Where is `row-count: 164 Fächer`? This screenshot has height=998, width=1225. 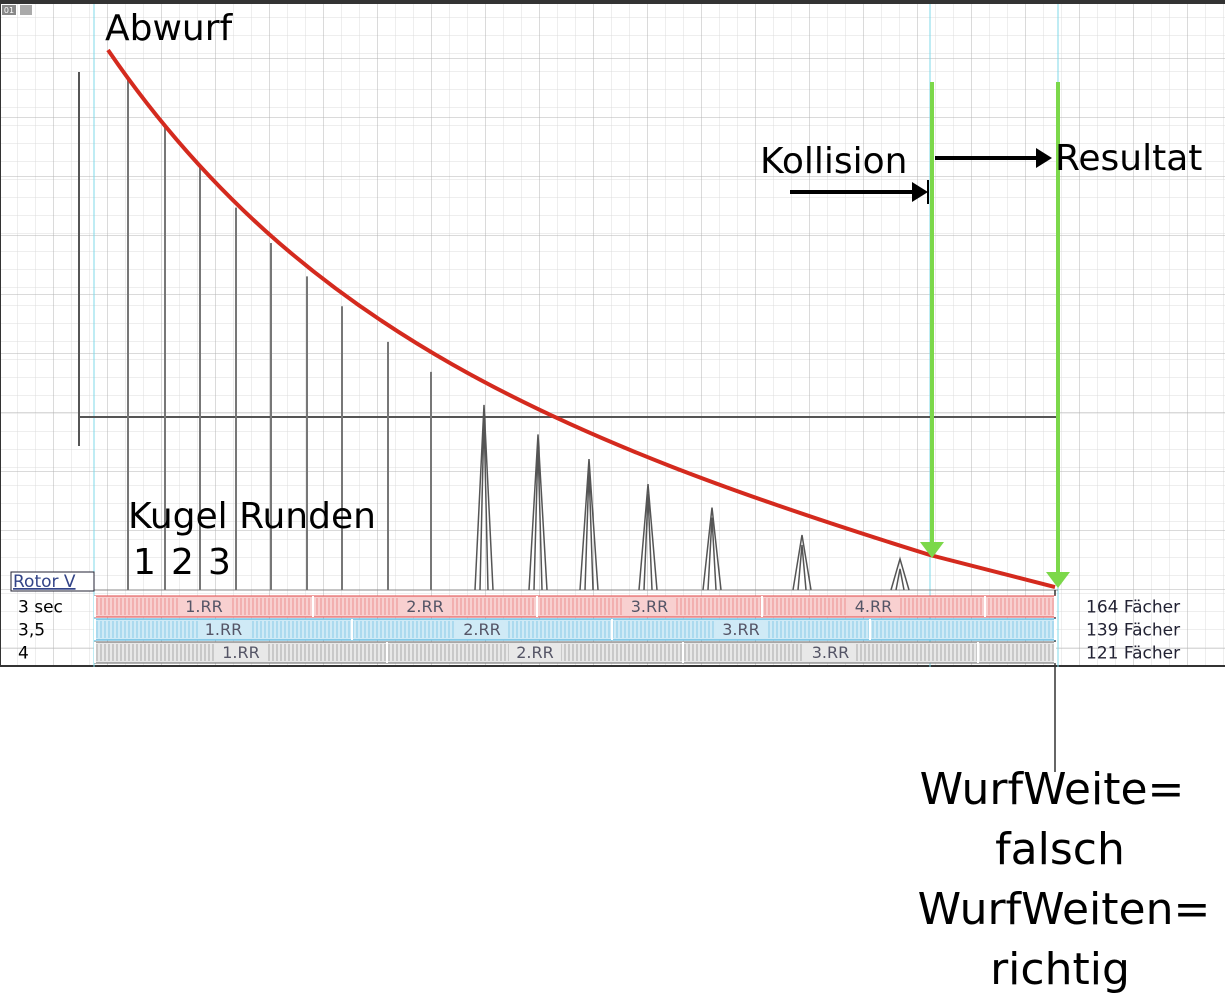 row-count: 164 Fächer is located at coordinates (1133, 608).